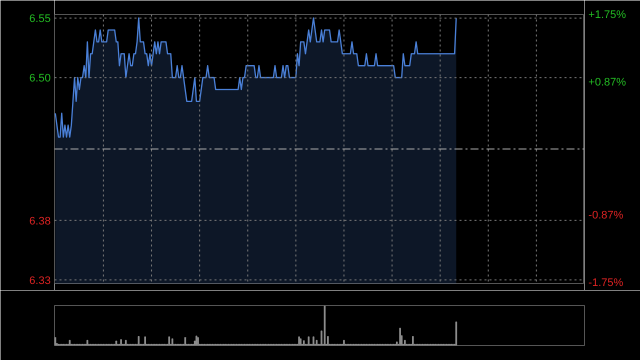 The image size is (640, 360). Describe the element at coordinates (607, 82) in the screenshot. I see `y2-tick-label: +0.87%` at that location.